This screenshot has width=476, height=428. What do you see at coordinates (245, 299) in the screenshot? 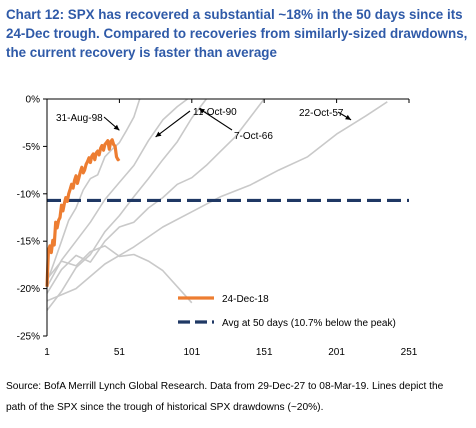
I see `legend-label-current: 24-Dec-18` at bounding box center [245, 299].